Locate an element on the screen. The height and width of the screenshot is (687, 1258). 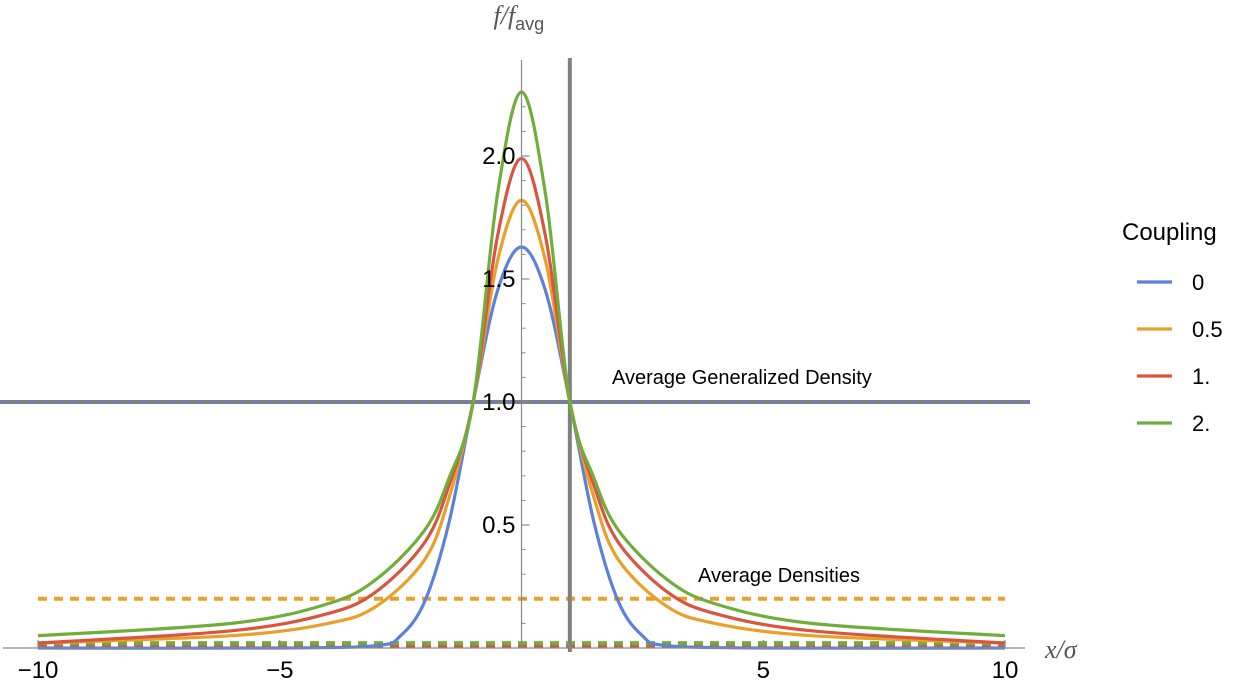
y-tick-label: 2.0 is located at coordinates (498, 156).